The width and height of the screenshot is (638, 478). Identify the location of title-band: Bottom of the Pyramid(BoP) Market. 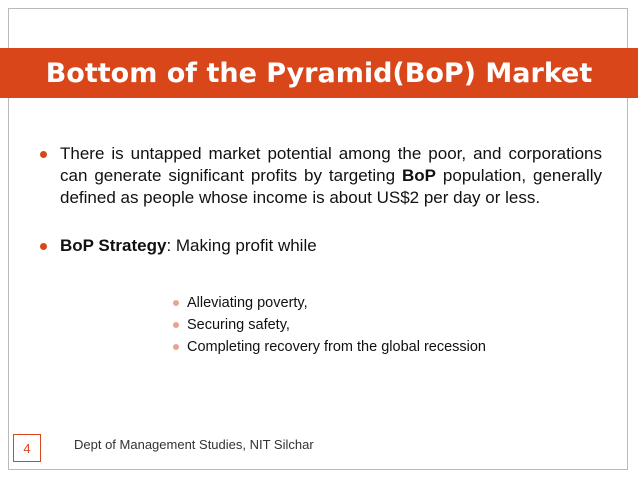
(319, 73).